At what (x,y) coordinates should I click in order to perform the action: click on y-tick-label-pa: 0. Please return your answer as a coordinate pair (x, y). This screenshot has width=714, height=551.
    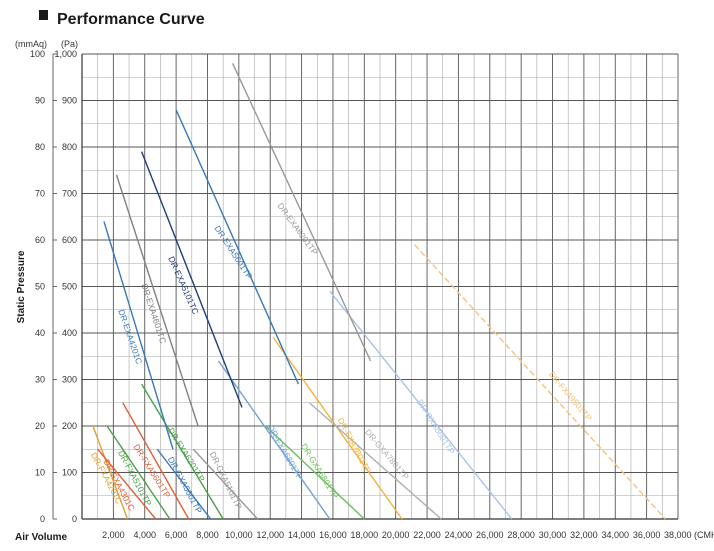
    Looking at the image, I should click on (74, 519).